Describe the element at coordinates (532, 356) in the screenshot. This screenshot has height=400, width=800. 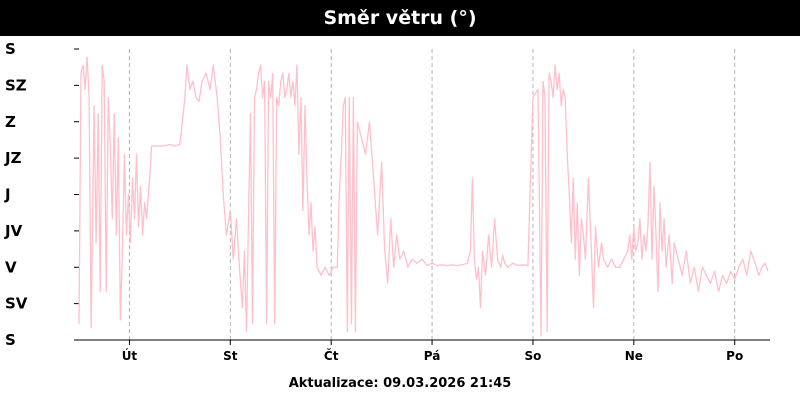
I see `x-tick-label: So` at that location.